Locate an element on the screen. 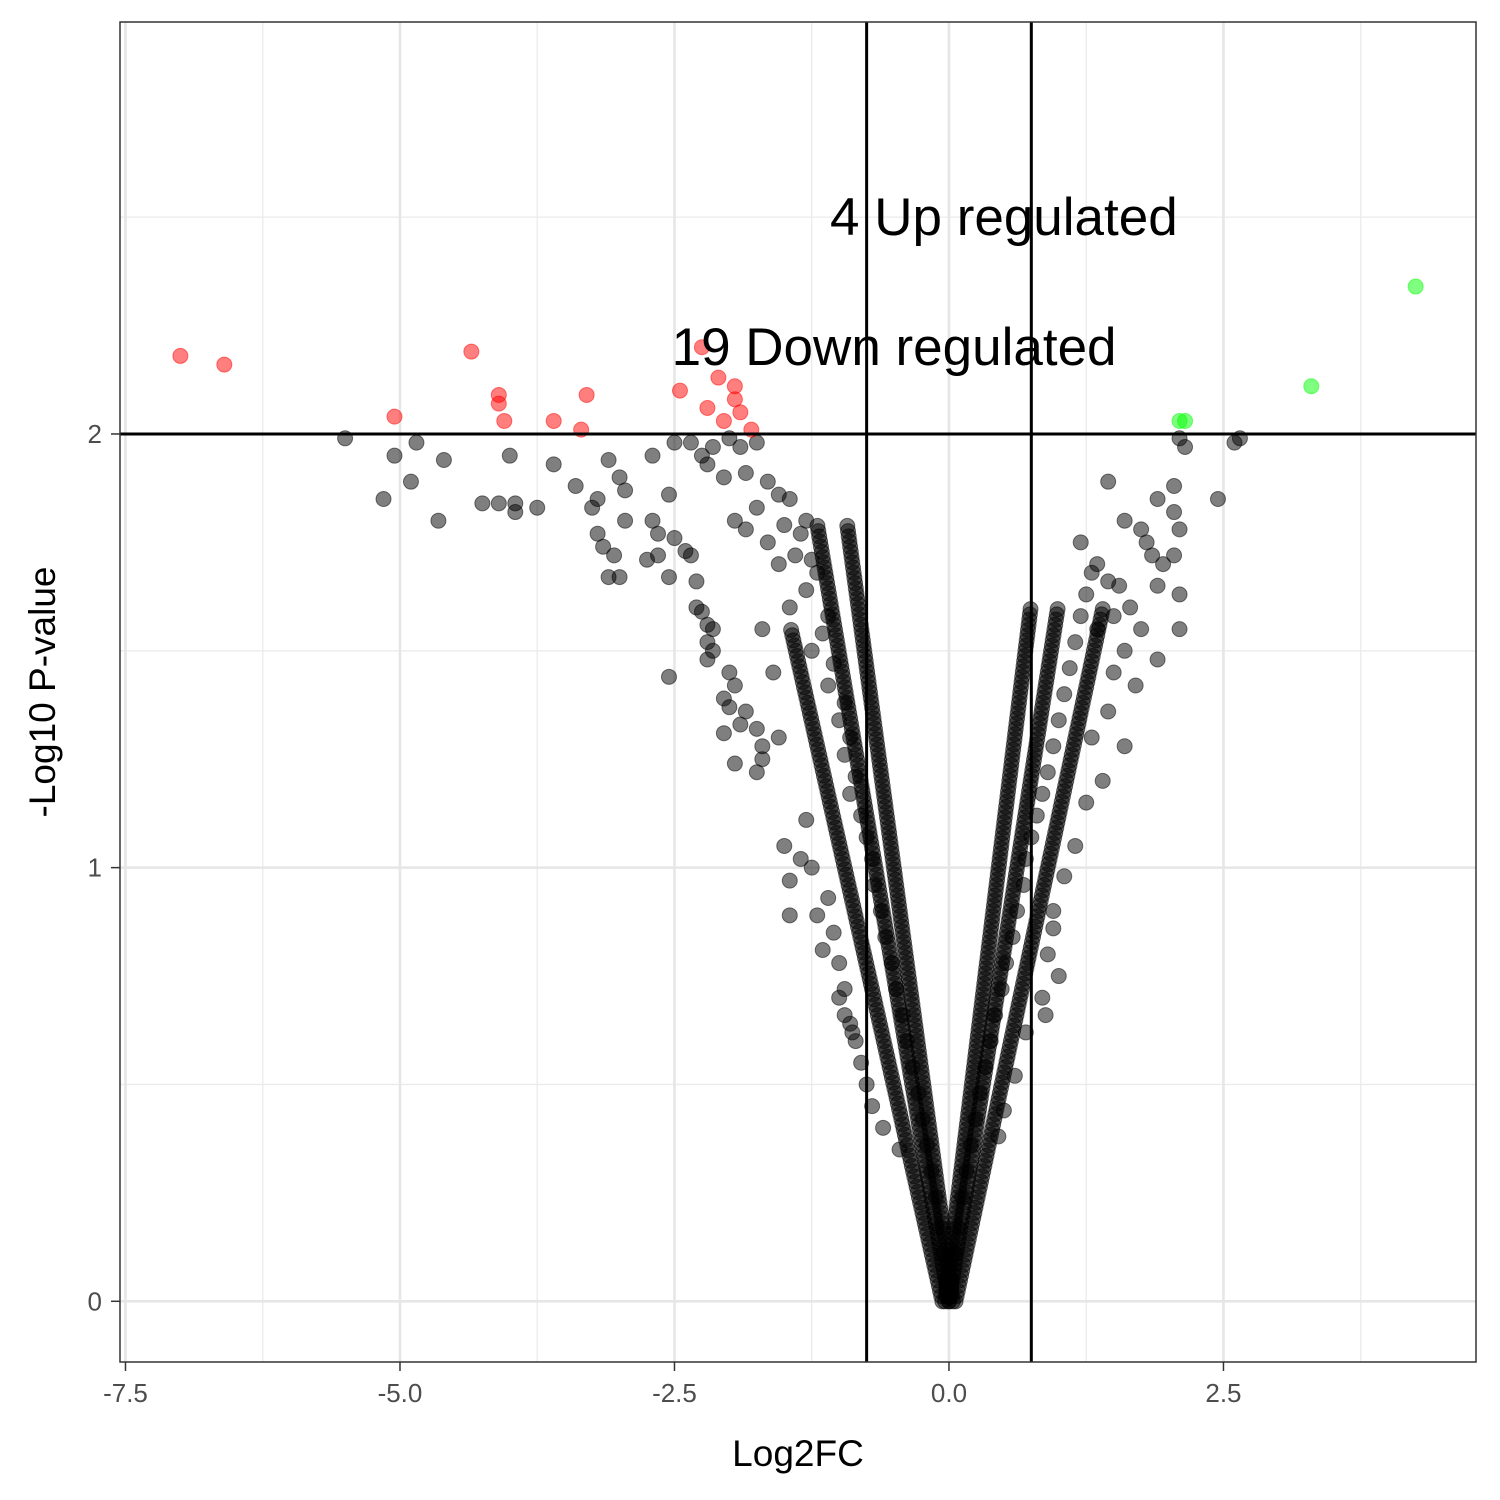 This screenshot has width=1500, height=1500. x-axis-title: Log2FC is located at coordinates (798, 1453).